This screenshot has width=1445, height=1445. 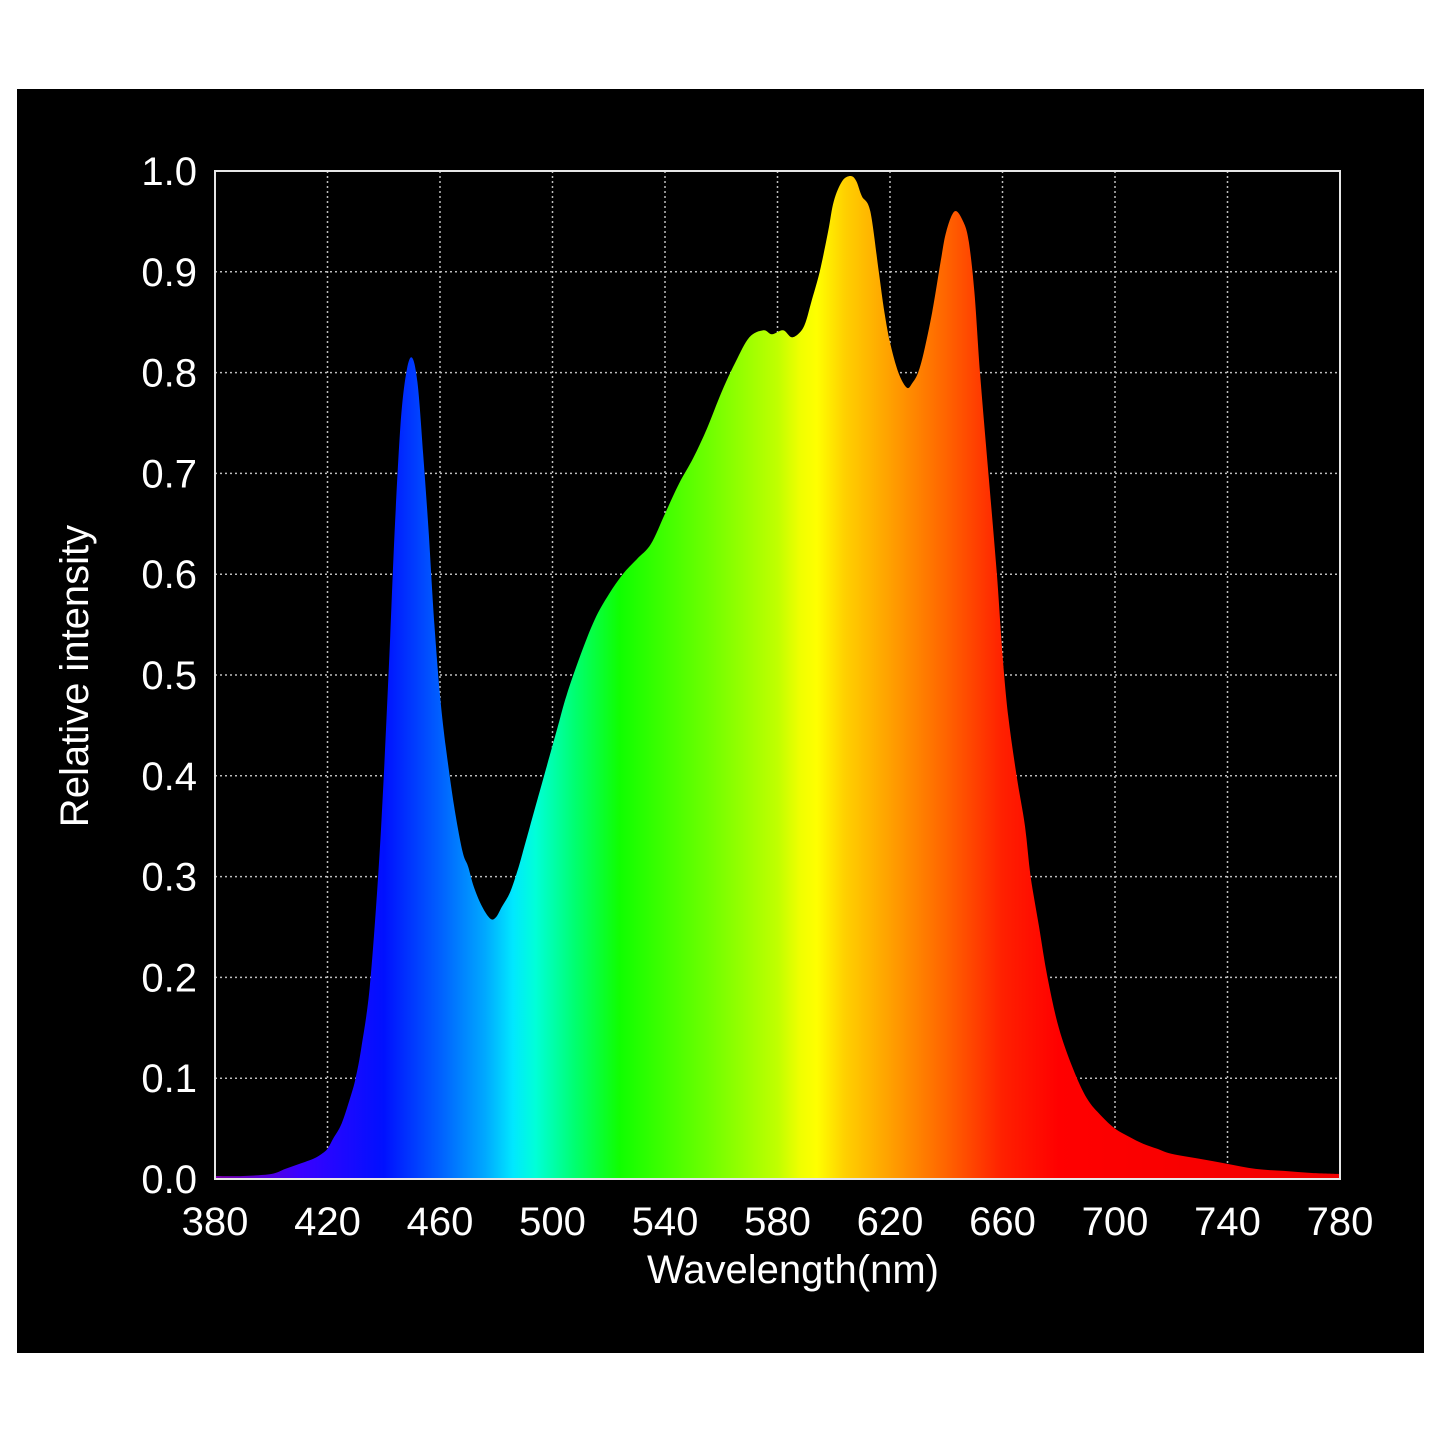 What do you see at coordinates (169, 1180) in the screenshot?
I see `y-tick-label: 0.0` at bounding box center [169, 1180].